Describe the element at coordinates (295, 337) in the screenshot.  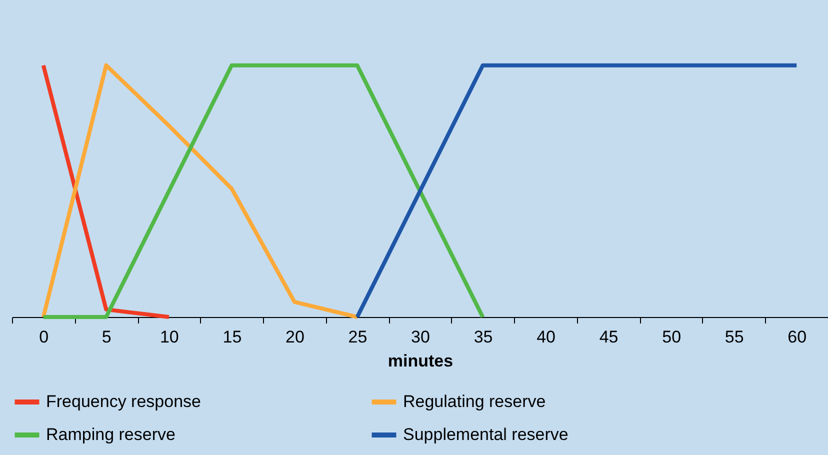
I see `x-tick-label: 20` at that location.